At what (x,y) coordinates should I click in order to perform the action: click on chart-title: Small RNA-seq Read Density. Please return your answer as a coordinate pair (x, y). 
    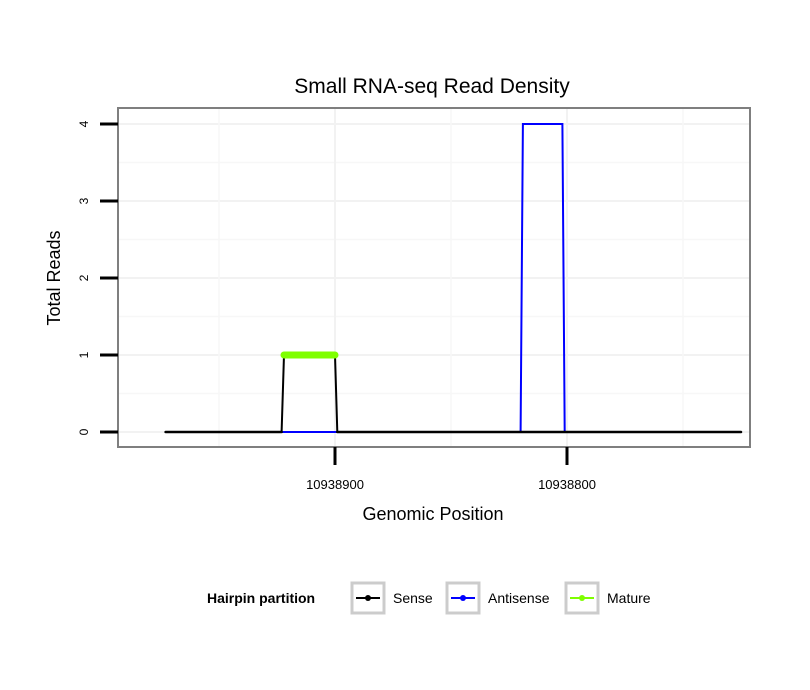
    Looking at the image, I should click on (432, 86).